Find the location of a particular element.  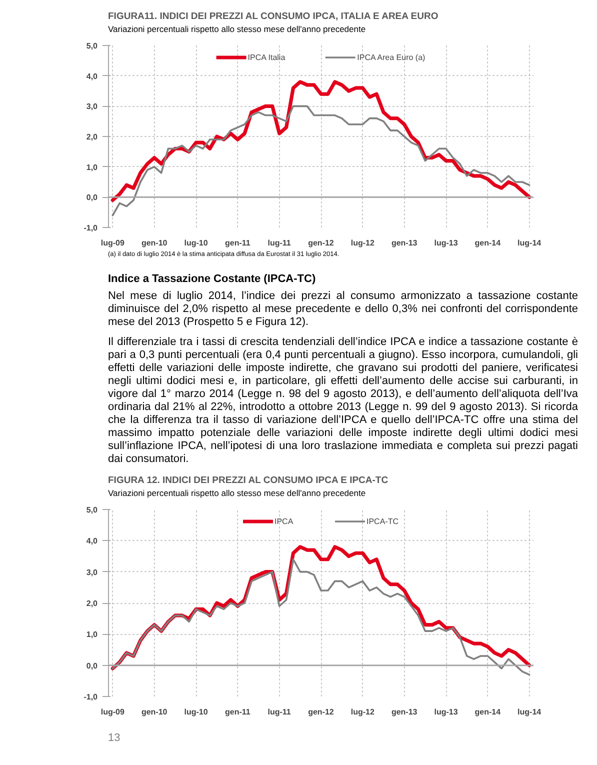

legend-label: IPCA Area Euro (a) is located at coordinates (391, 57).